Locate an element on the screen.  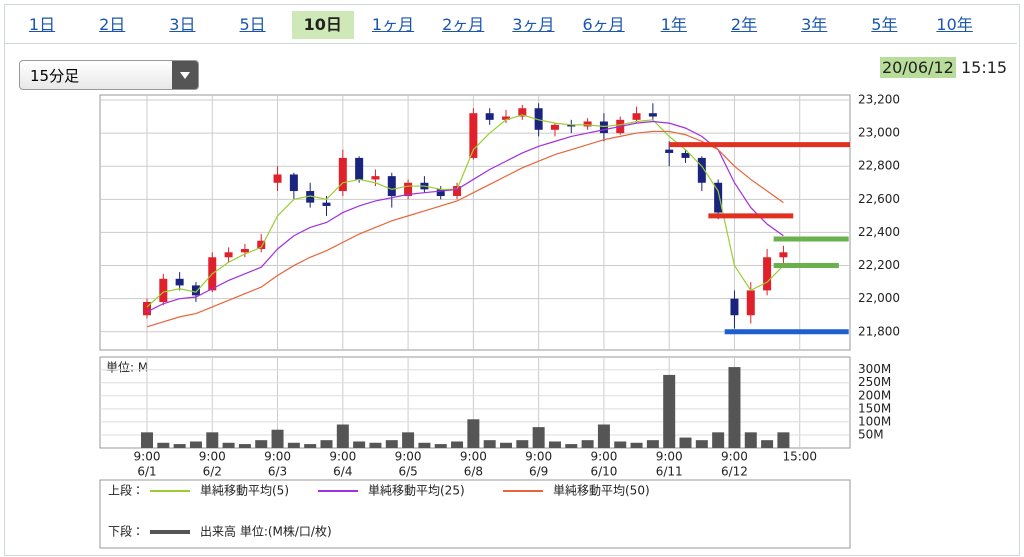
y-tick-label: 22,000 is located at coordinates (879, 298).